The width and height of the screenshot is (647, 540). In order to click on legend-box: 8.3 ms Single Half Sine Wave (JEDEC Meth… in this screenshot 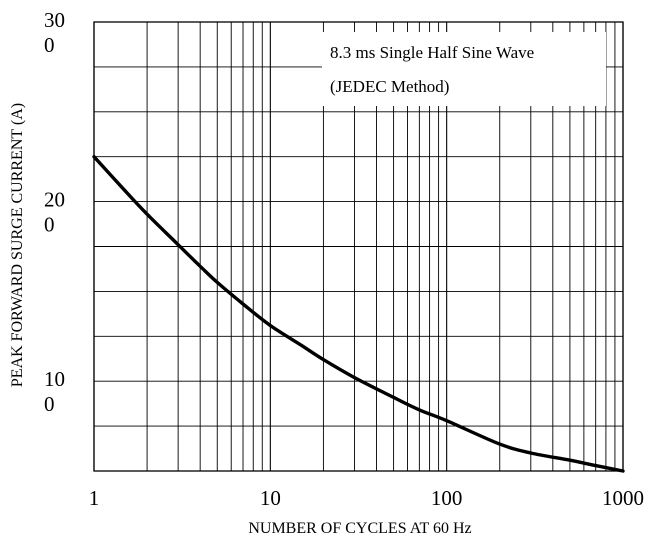, I will do `click(464, 69)`.